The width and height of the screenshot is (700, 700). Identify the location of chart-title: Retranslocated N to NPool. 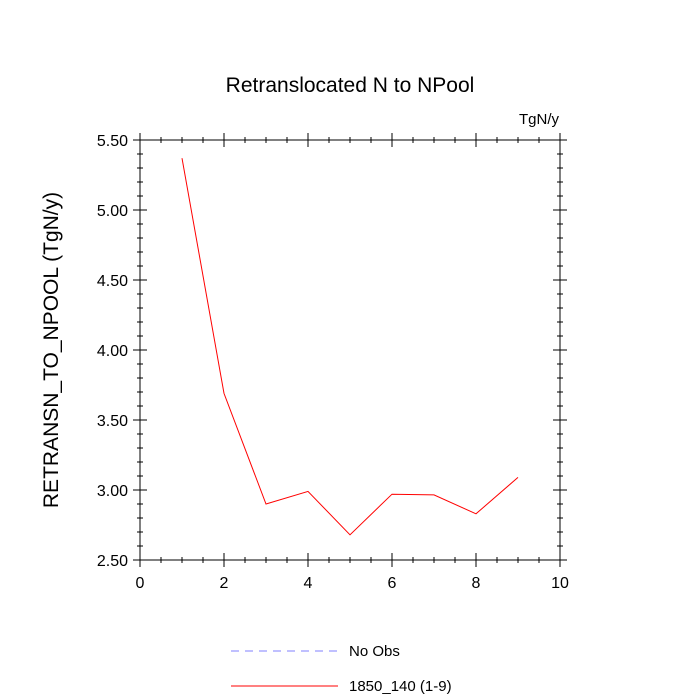
(350, 85).